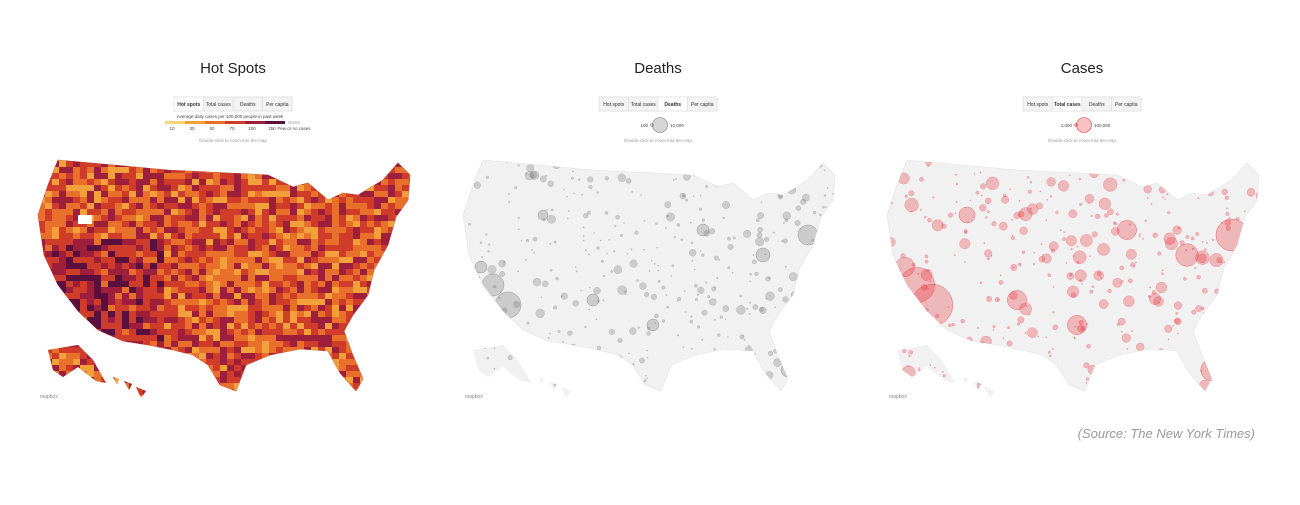 This screenshot has height=505, width=1300. What do you see at coordinates (275, 122) in the screenshot?
I see `legend-swatch` at bounding box center [275, 122].